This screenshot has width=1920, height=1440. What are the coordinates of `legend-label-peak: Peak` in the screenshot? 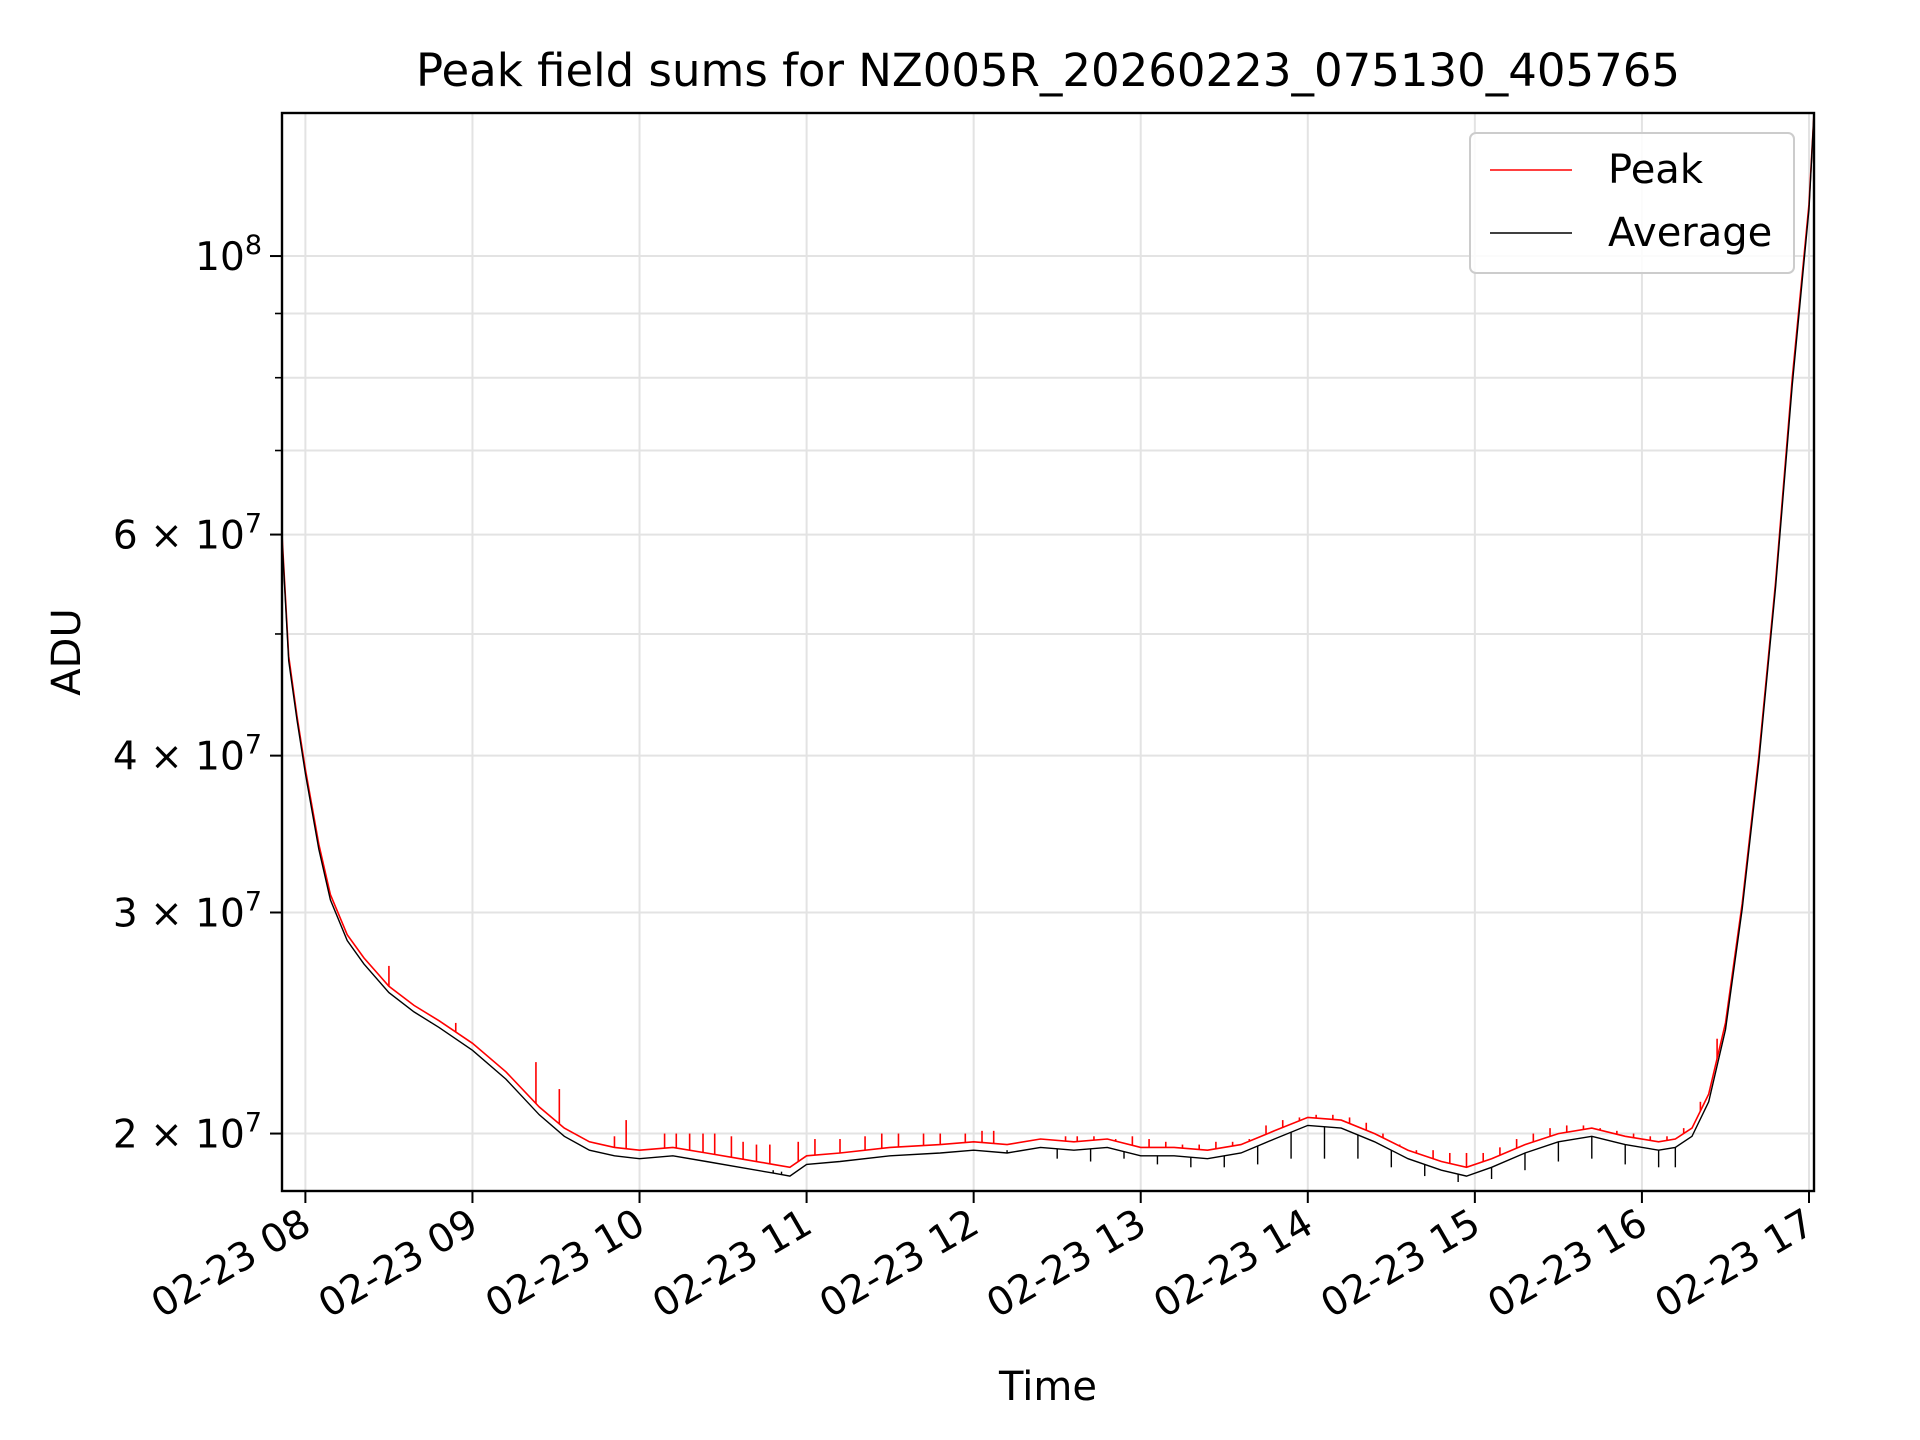 It's located at (1656, 170).